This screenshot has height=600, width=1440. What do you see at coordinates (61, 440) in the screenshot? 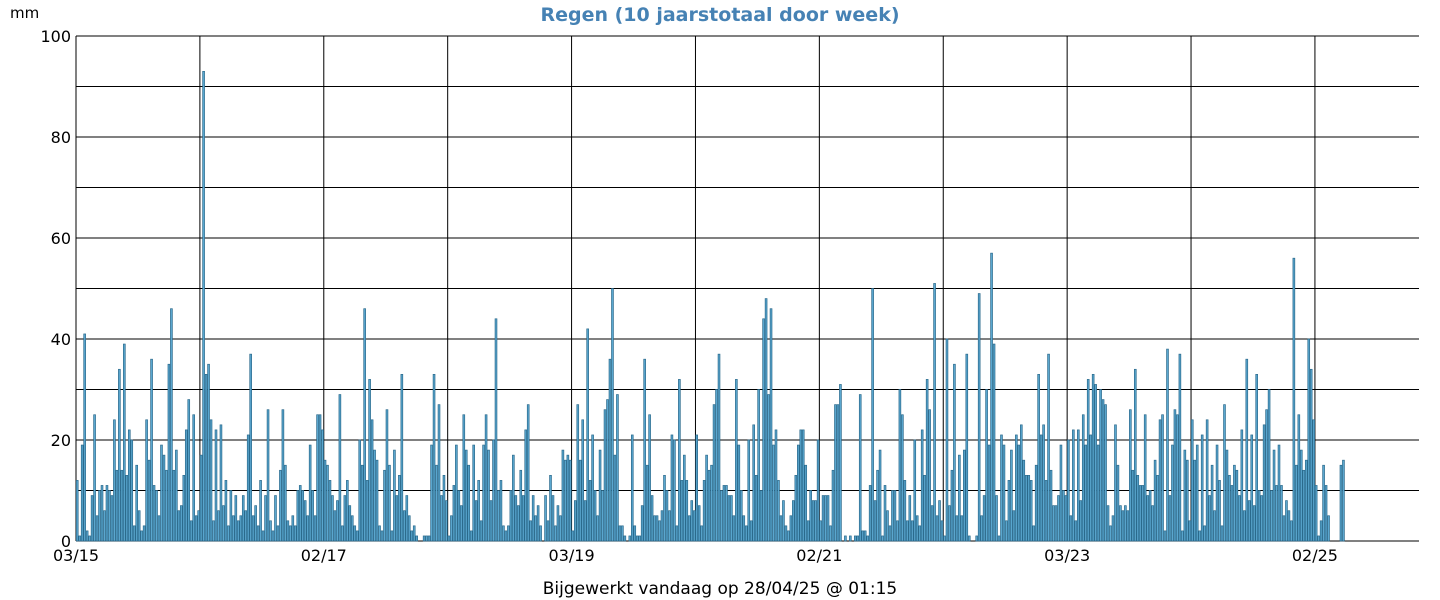
I see `y-tick-label: 20` at bounding box center [61, 440].